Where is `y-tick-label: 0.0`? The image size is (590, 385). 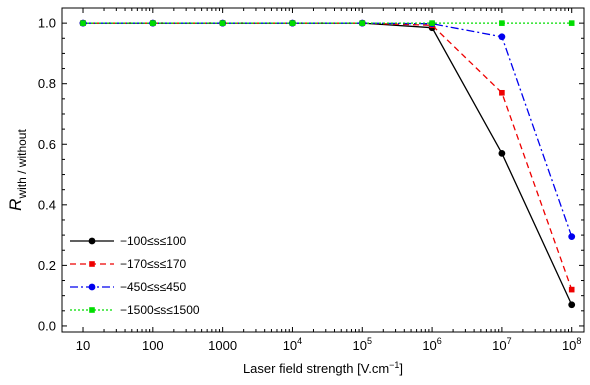
y-tick-label: 0.0 is located at coordinates (47, 325).